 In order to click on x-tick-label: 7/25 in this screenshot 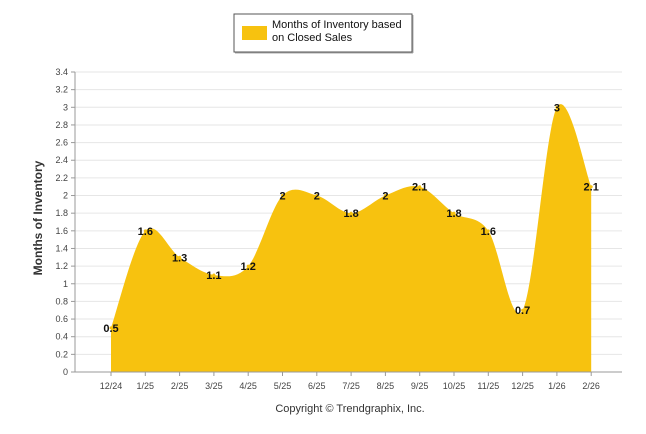, I will do `click(351, 386)`.